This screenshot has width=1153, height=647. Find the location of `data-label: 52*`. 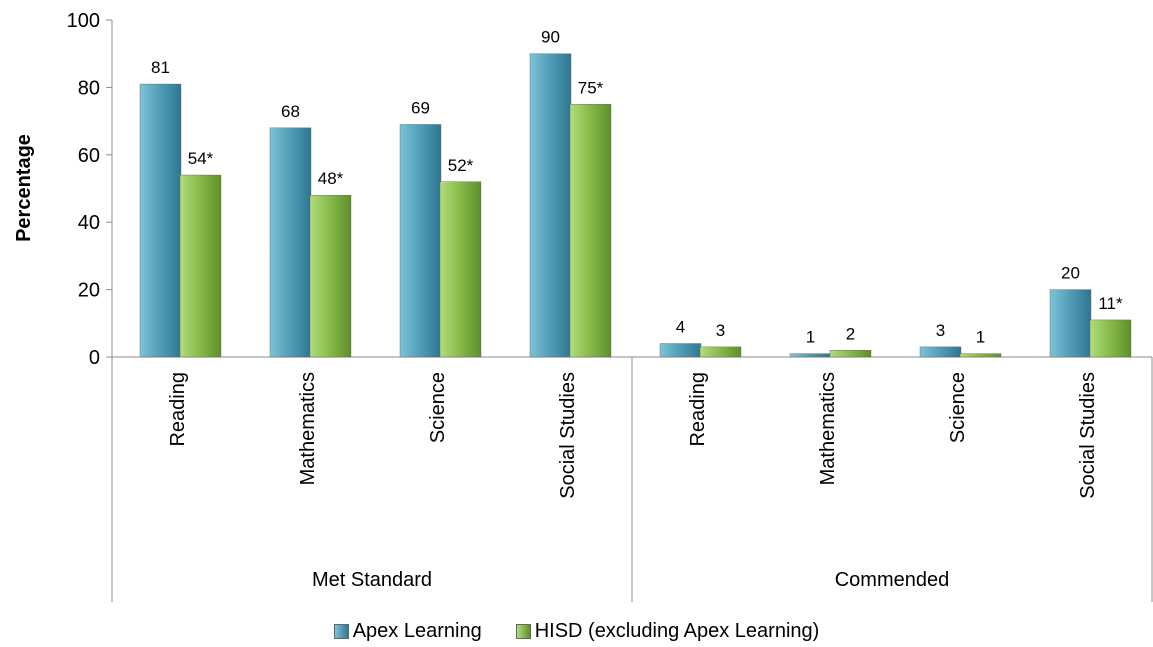

data-label: 52* is located at coordinates (461, 165).